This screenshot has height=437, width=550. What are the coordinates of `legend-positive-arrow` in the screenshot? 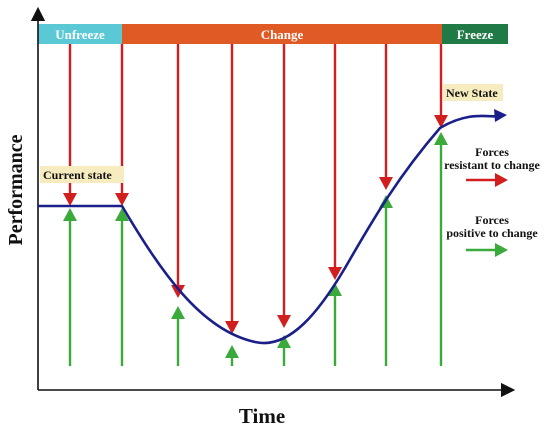 It's located at (487, 250).